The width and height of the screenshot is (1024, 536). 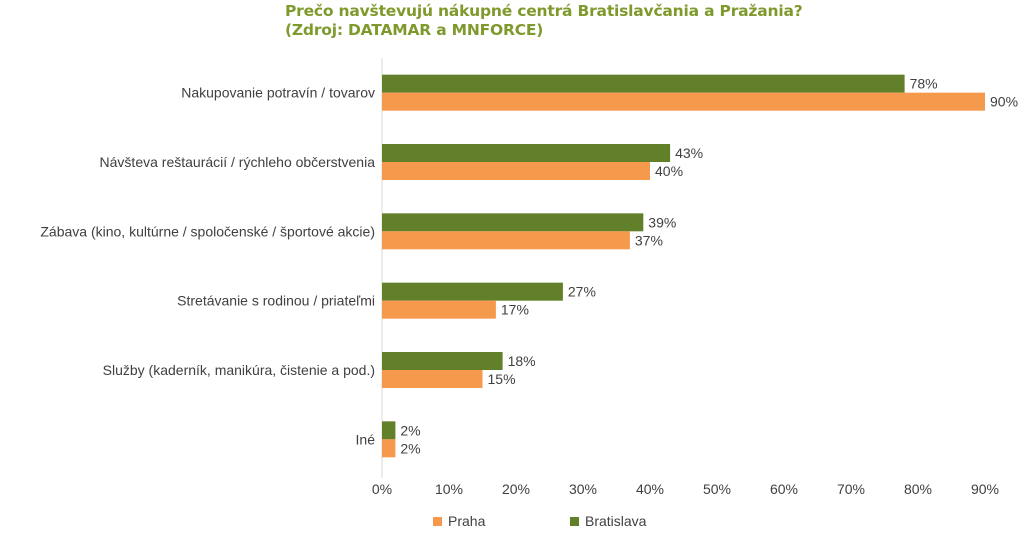 I want to click on x-tick-label: 10%, so click(x=449, y=489).